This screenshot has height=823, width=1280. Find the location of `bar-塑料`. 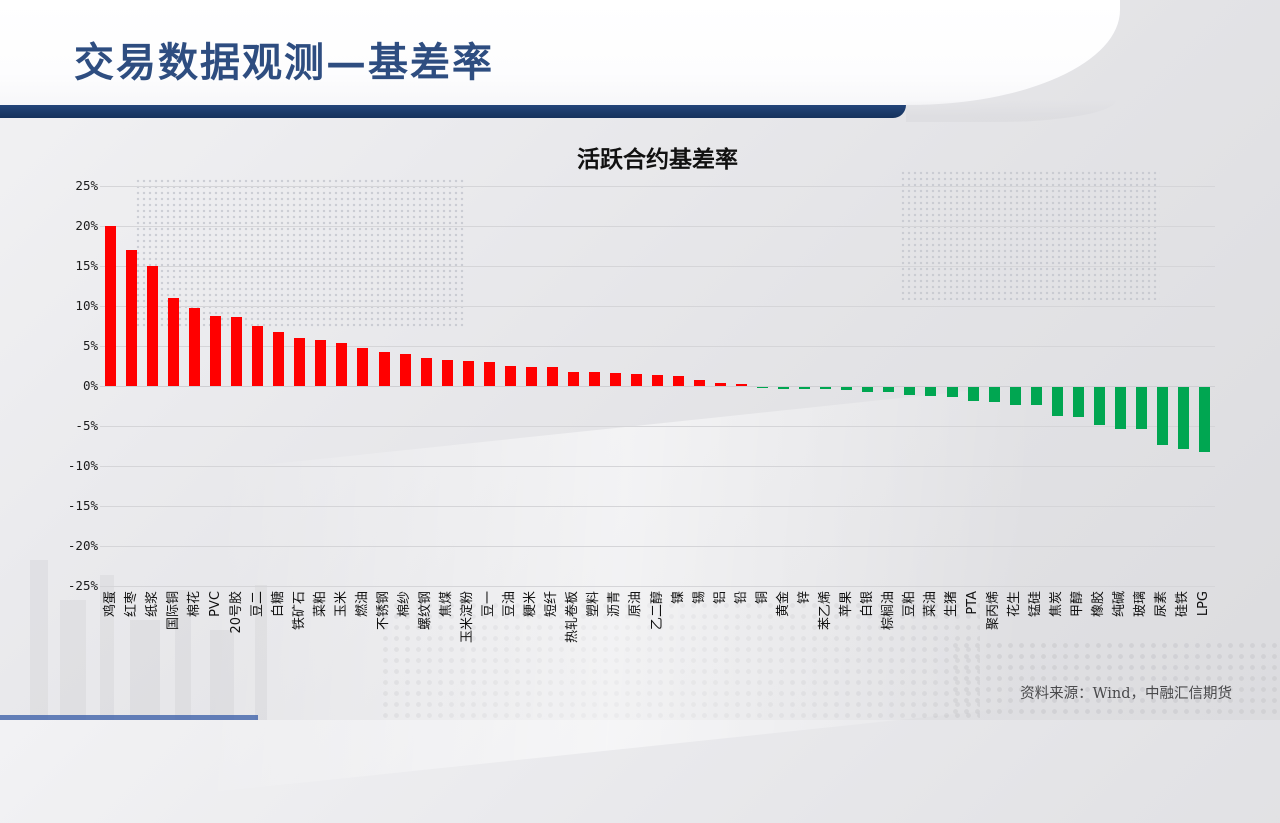

bar-塑料 is located at coordinates (594, 379).